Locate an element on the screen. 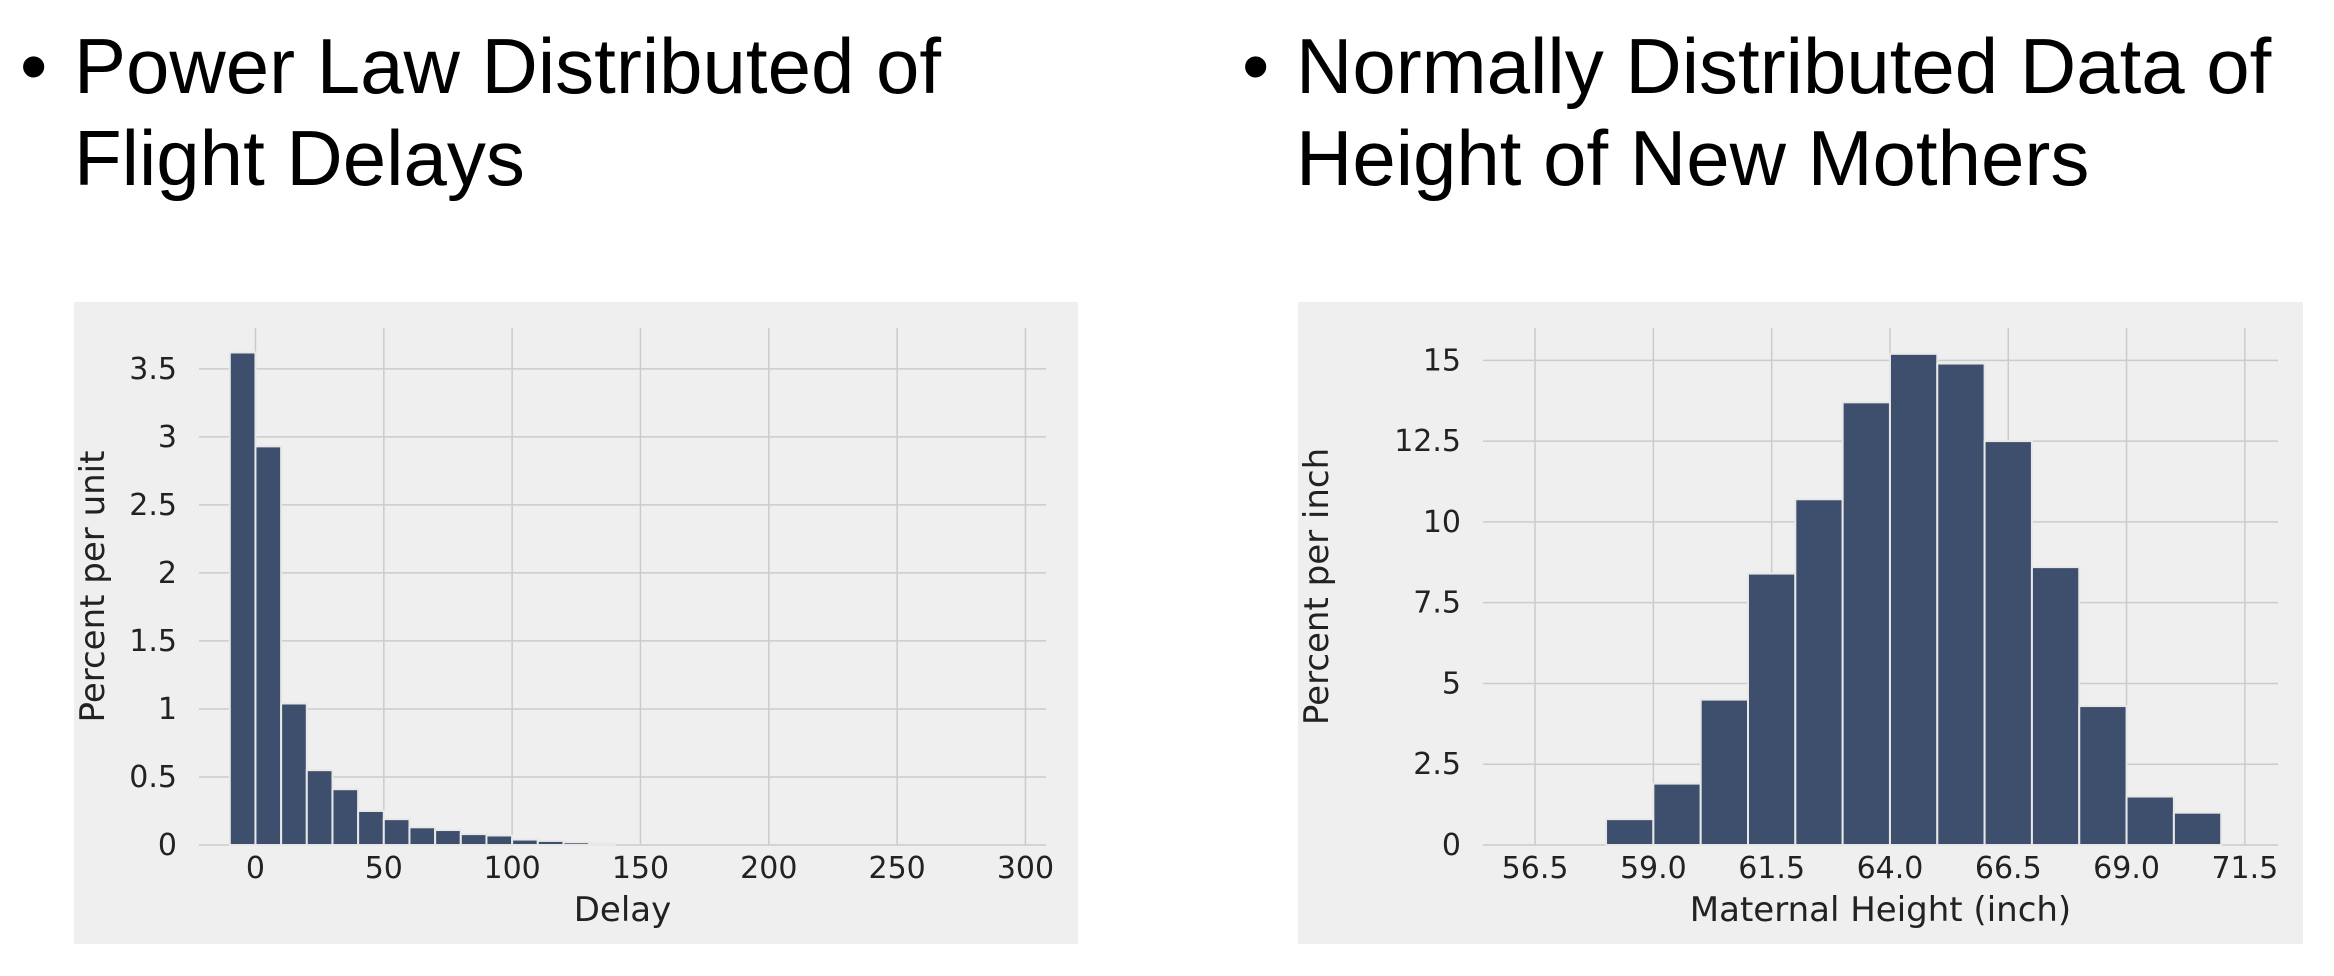 The width and height of the screenshot is (2334, 976). y-tick-label: 5 is located at coordinates (1451, 683).